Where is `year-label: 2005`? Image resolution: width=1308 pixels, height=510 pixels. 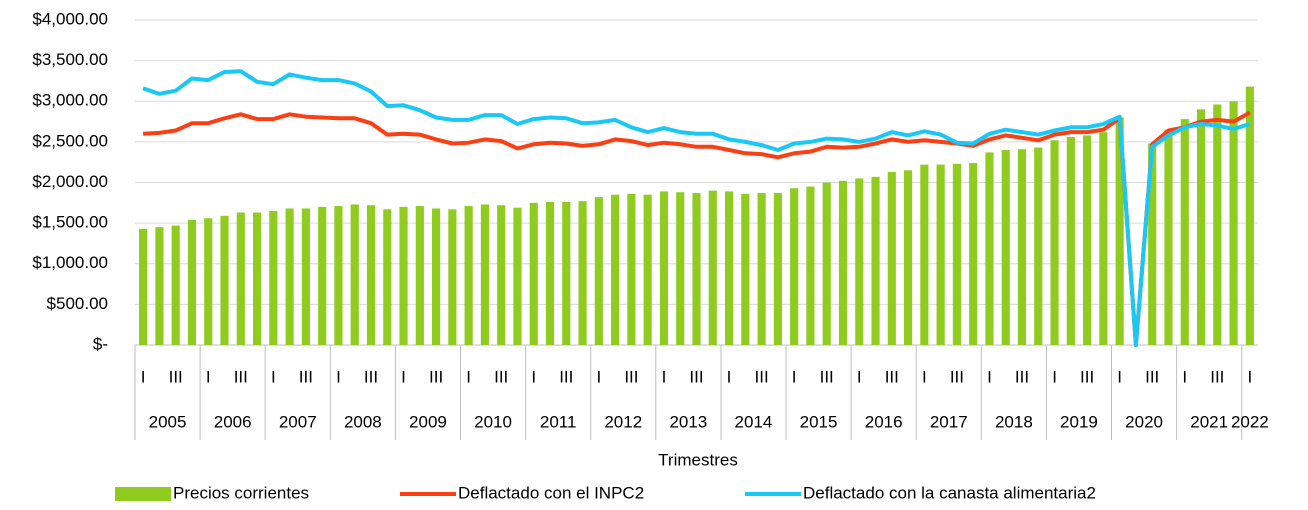 year-label: 2005 is located at coordinates (168, 421).